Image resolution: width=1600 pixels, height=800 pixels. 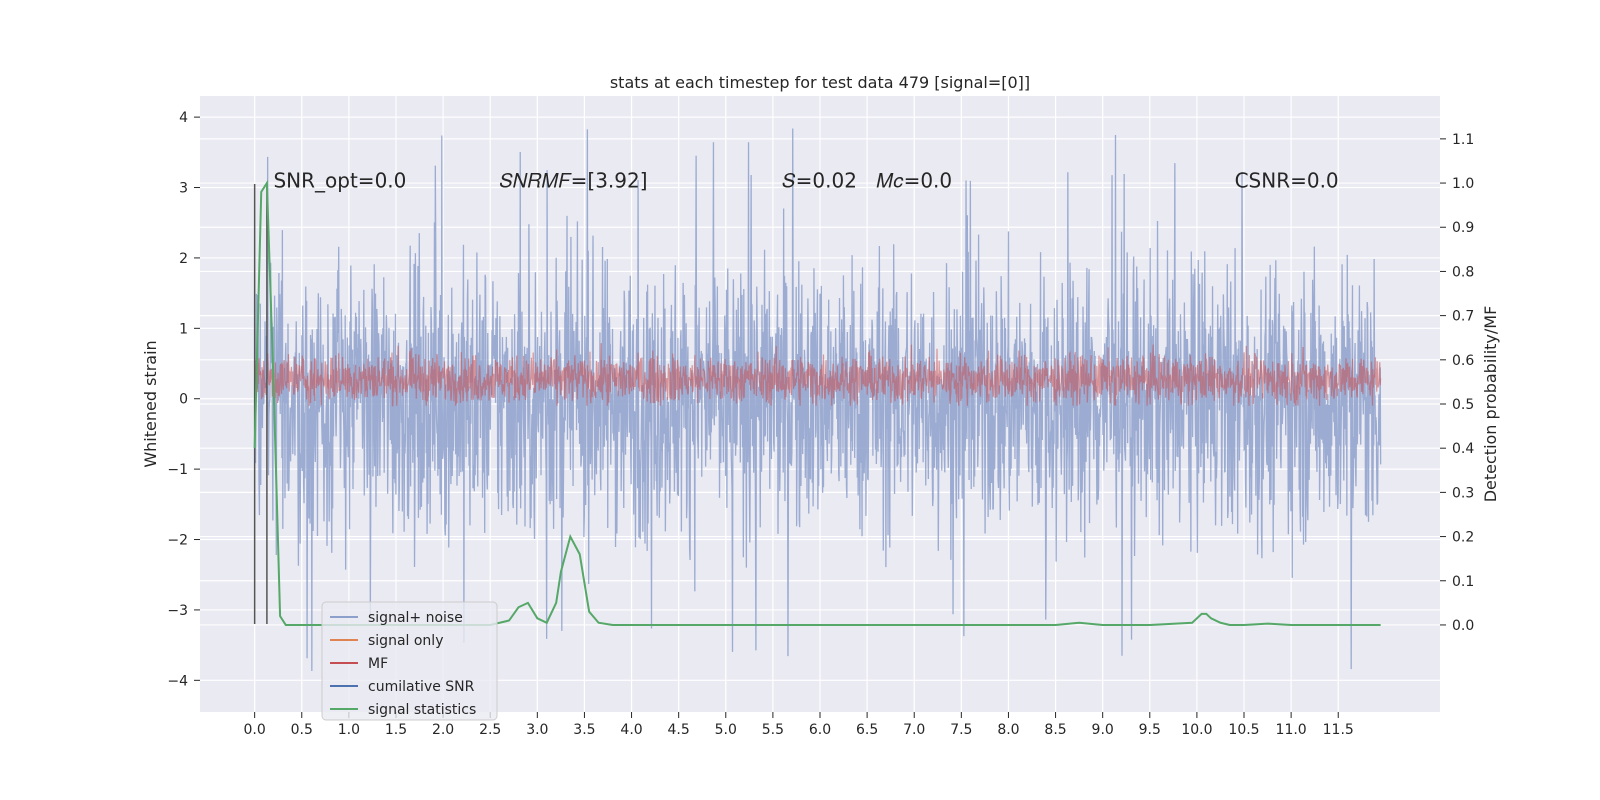 What do you see at coordinates (183, 329) in the screenshot?
I see `y-tick-label: 1` at bounding box center [183, 329].